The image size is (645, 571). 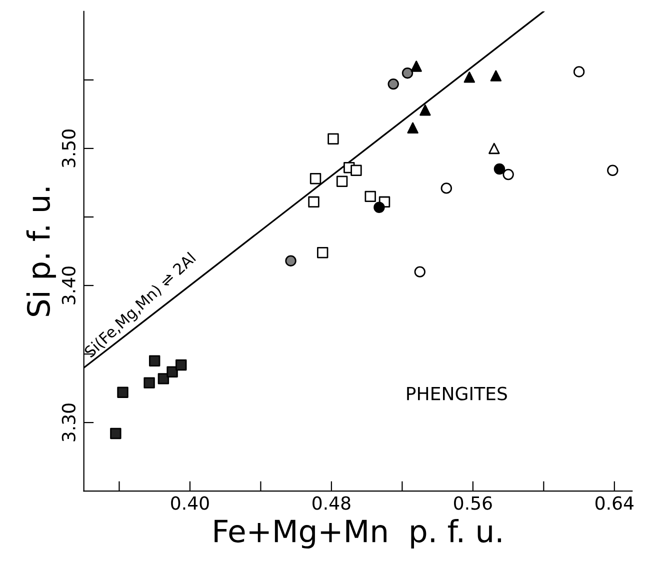 What do you see at coordinates (69, 423) in the screenshot?
I see `y-tick-label: 3.30` at bounding box center [69, 423].